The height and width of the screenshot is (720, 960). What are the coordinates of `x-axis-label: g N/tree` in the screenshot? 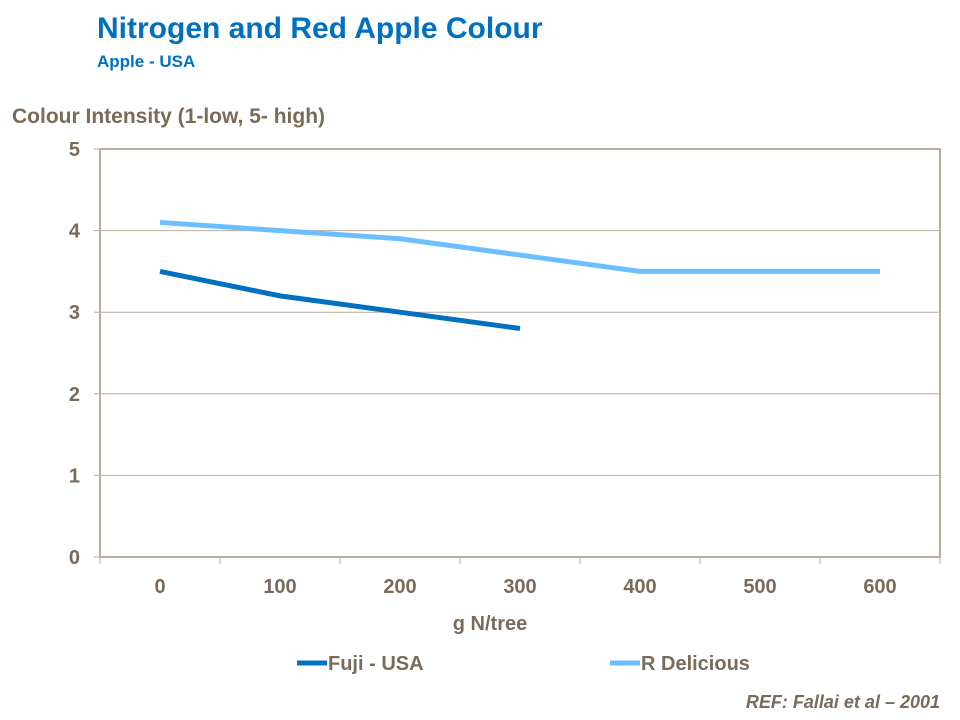 It's located at (490, 624).